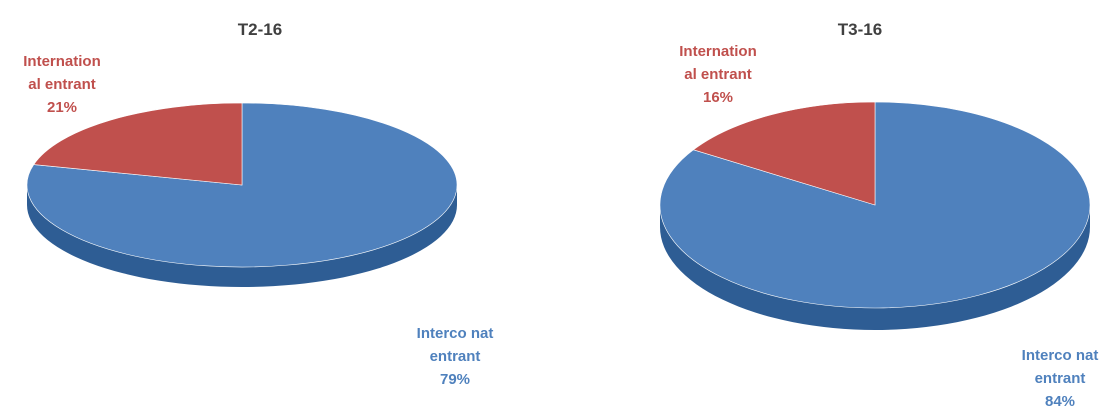  I want to click on slice-label: Internation al entrant 16%, so click(718, 74).